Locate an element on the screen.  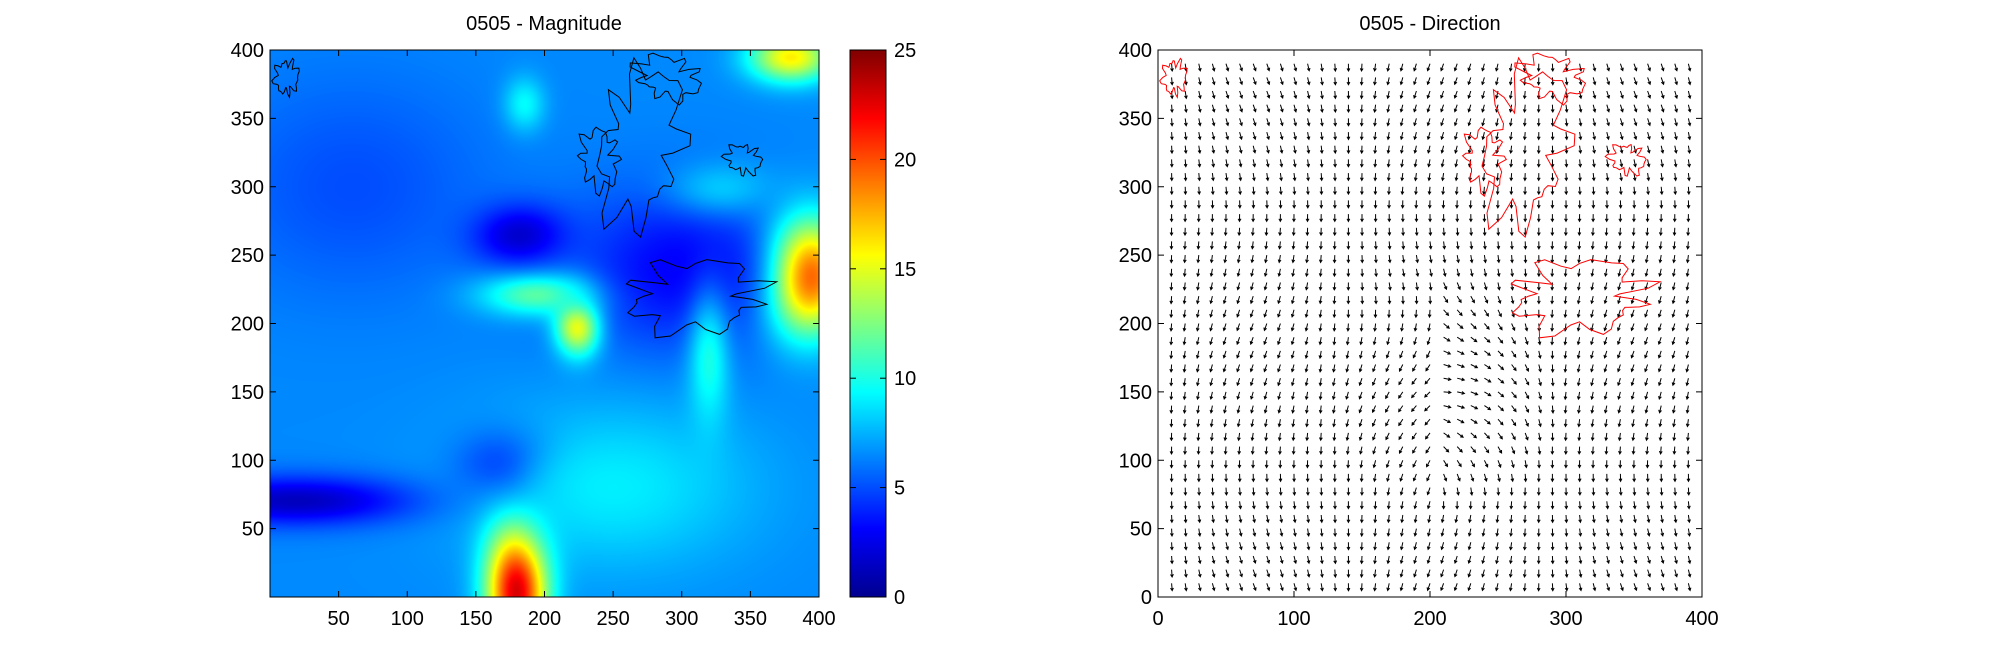
magnitude-x-tick-label: 300 is located at coordinates (681, 619).